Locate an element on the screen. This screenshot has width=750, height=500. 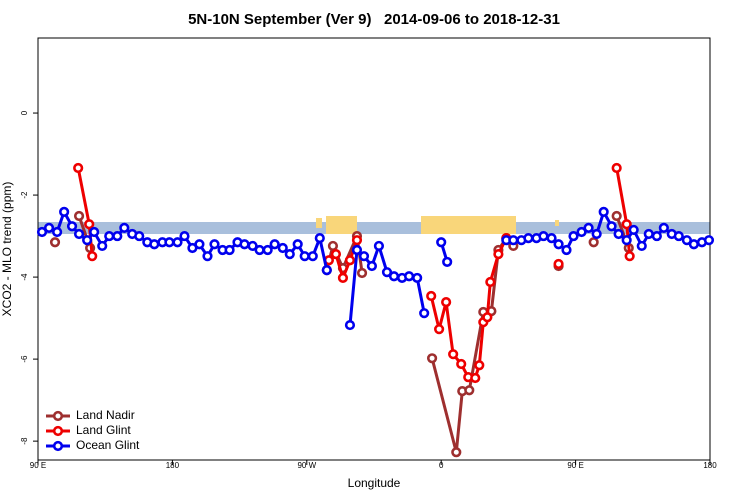
y-tick-label: -6 is located at coordinates (24, 359).